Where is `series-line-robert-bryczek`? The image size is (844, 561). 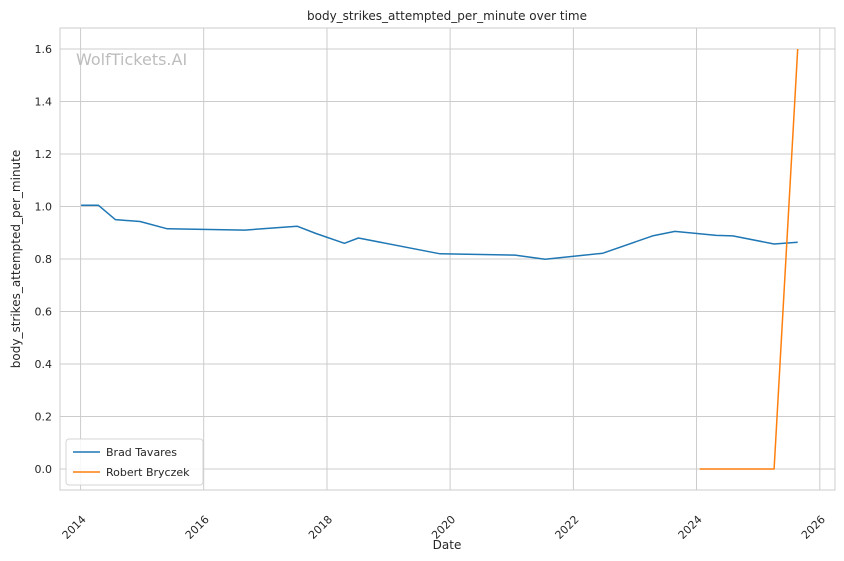 series-line-robert-bryczek is located at coordinates (749, 259).